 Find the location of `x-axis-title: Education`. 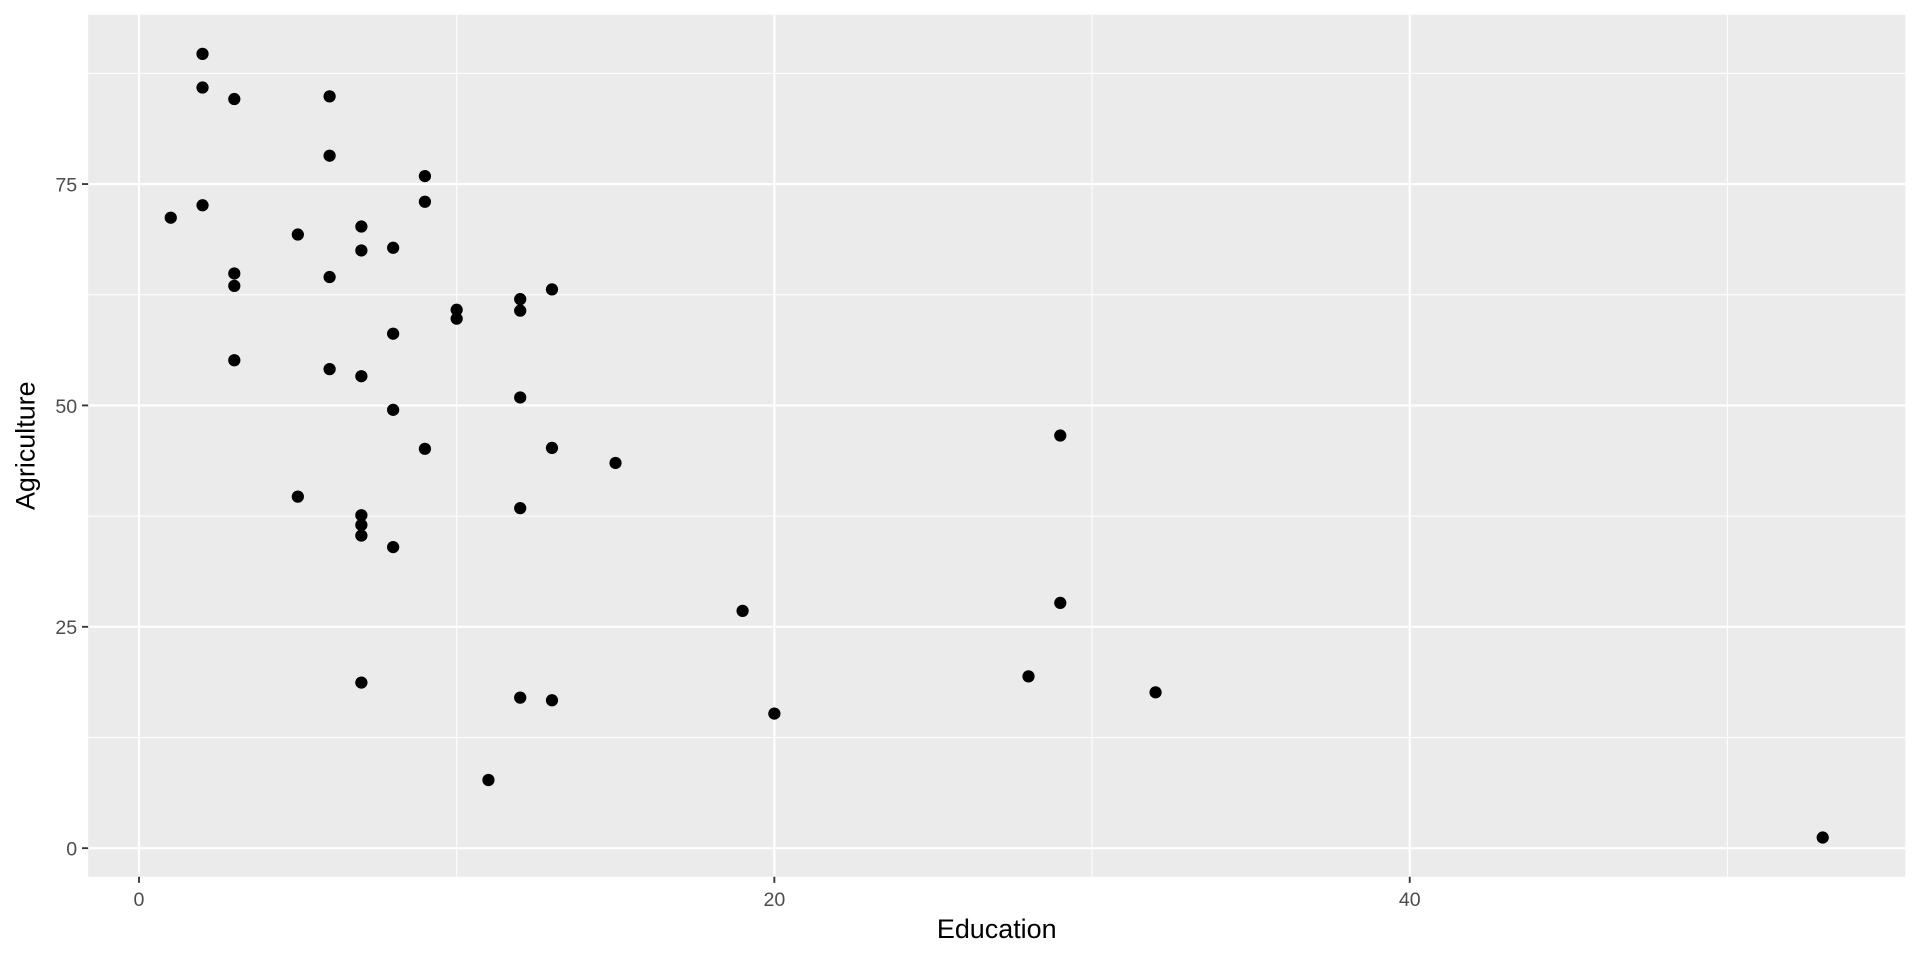

x-axis-title: Education is located at coordinates (997, 929).